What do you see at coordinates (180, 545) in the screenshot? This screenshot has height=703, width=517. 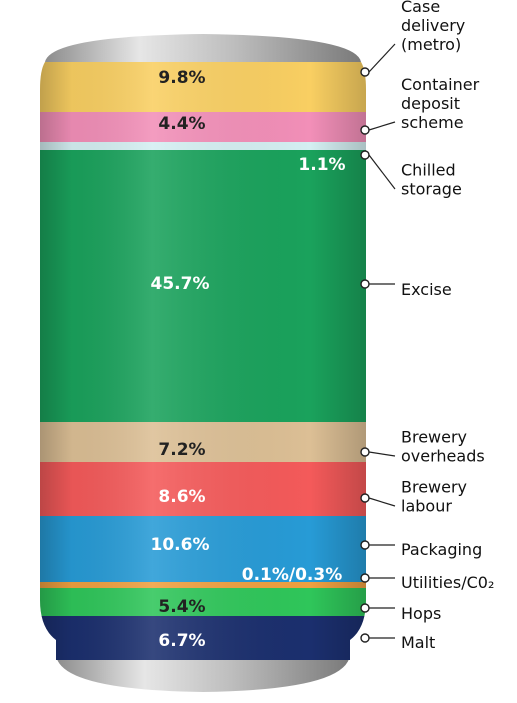 I see `segment-value-label: 10.6%` at bounding box center [180, 545].